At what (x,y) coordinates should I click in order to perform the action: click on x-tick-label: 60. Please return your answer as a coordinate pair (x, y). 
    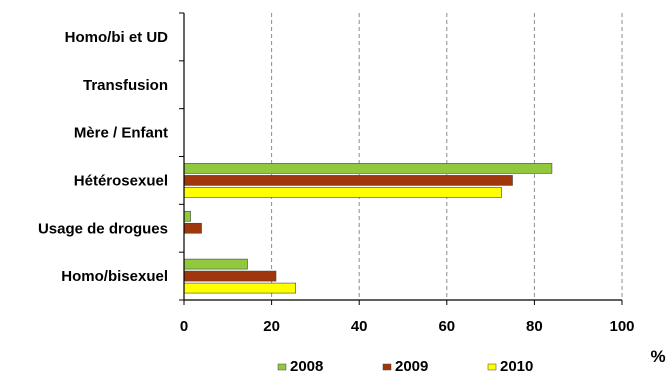
    Looking at the image, I should click on (446, 326).